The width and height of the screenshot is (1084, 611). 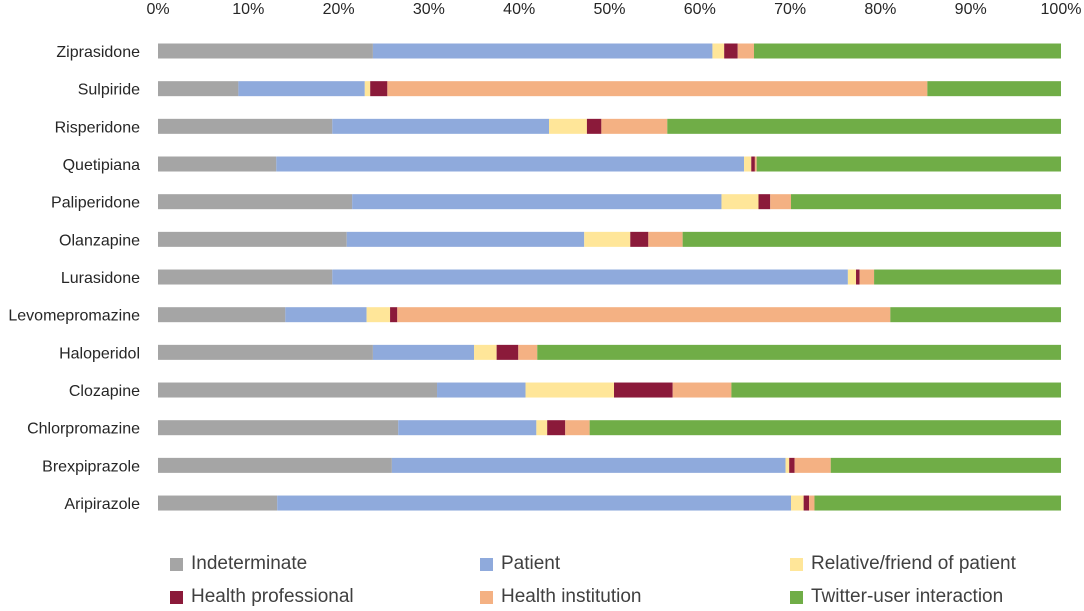 I want to click on x-tick-label: 70%, so click(x=790, y=9).